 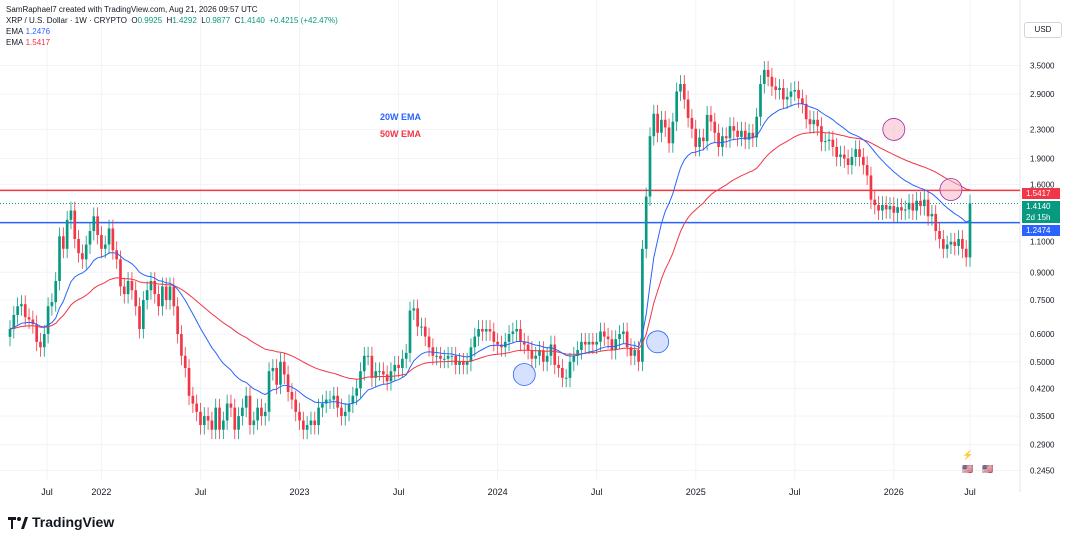 What do you see at coordinates (1042, 334) in the screenshot?
I see `y-tick-label: 0.6000` at bounding box center [1042, 334].